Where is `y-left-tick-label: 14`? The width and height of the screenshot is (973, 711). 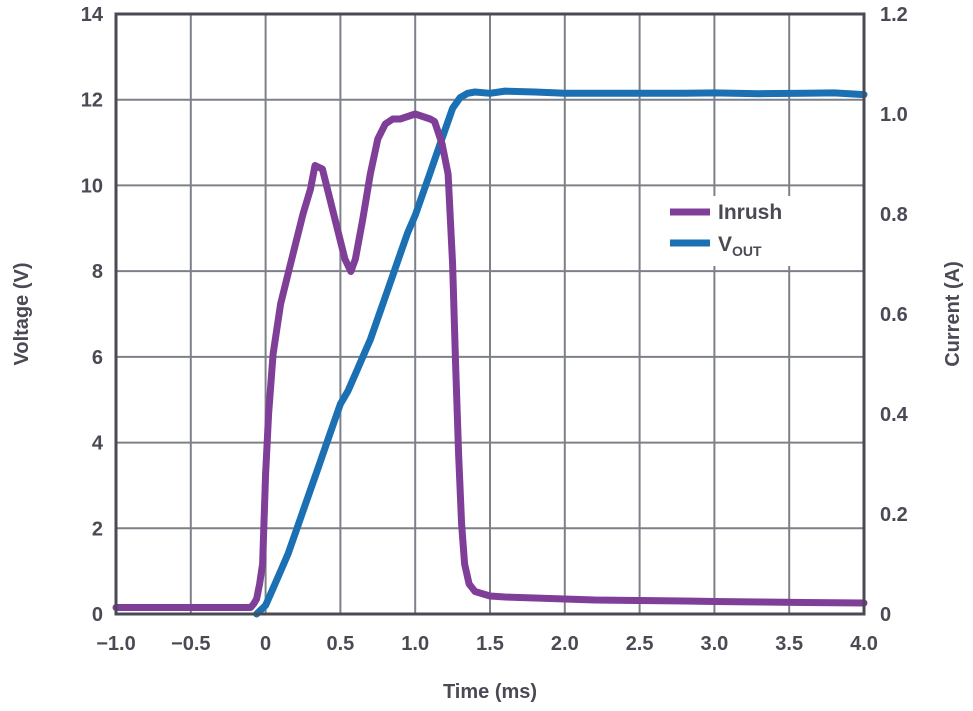 y-left-tick-label: 14 is located at coordinates (92, 15).